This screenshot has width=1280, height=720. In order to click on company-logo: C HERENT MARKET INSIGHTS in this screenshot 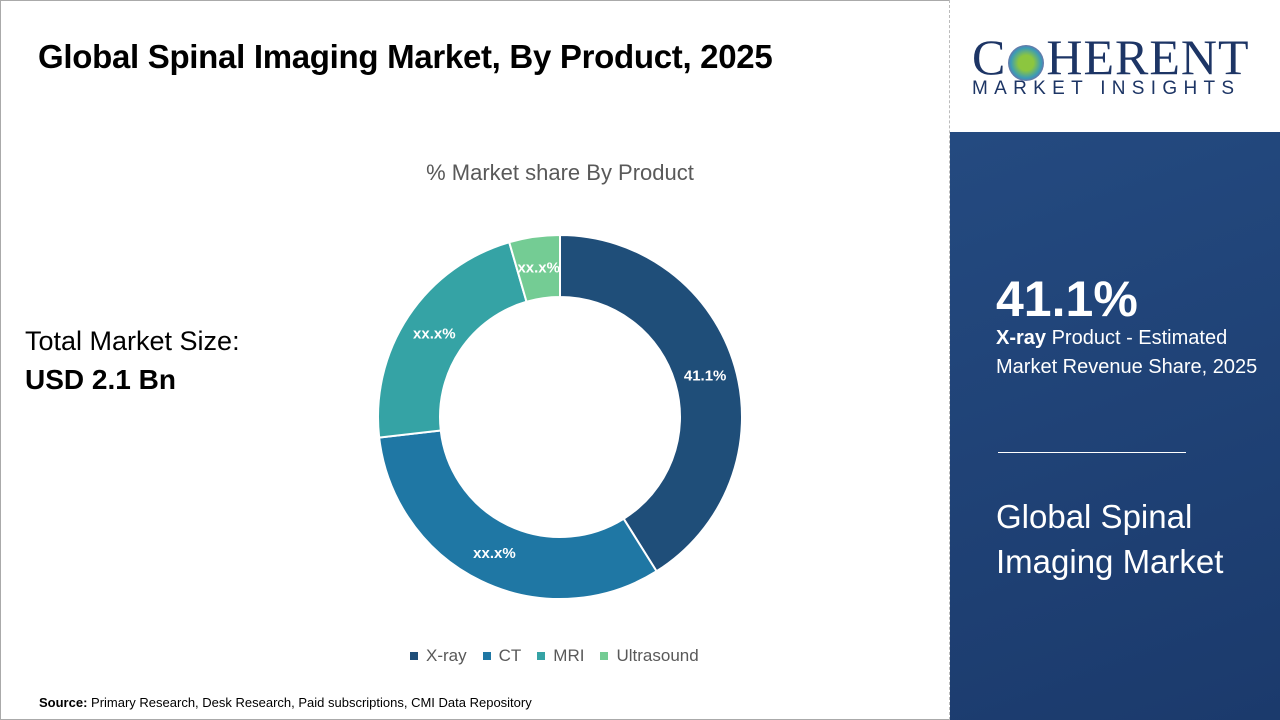, I will do `click(1115, 66)`.